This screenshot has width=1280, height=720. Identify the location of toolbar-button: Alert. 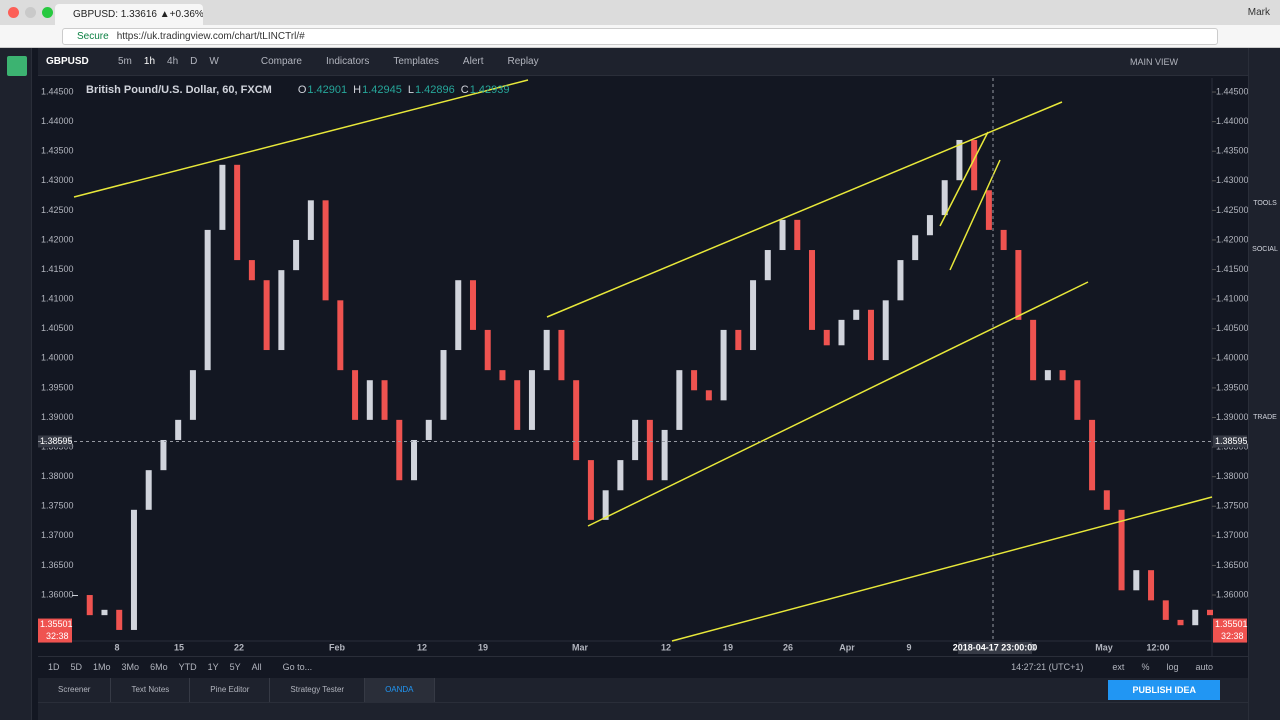
(473, 61).